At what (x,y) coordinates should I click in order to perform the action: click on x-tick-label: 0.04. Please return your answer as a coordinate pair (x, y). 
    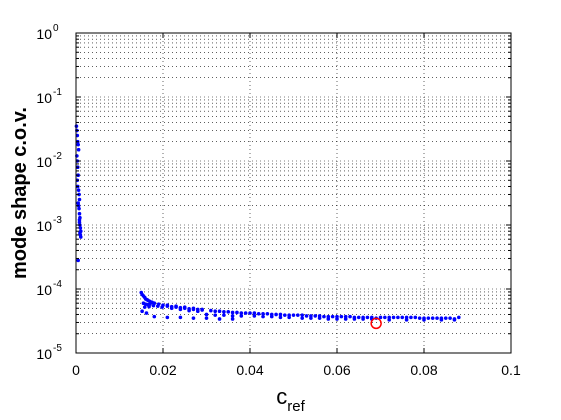
    Looking at the image, I should click on (249, 370).